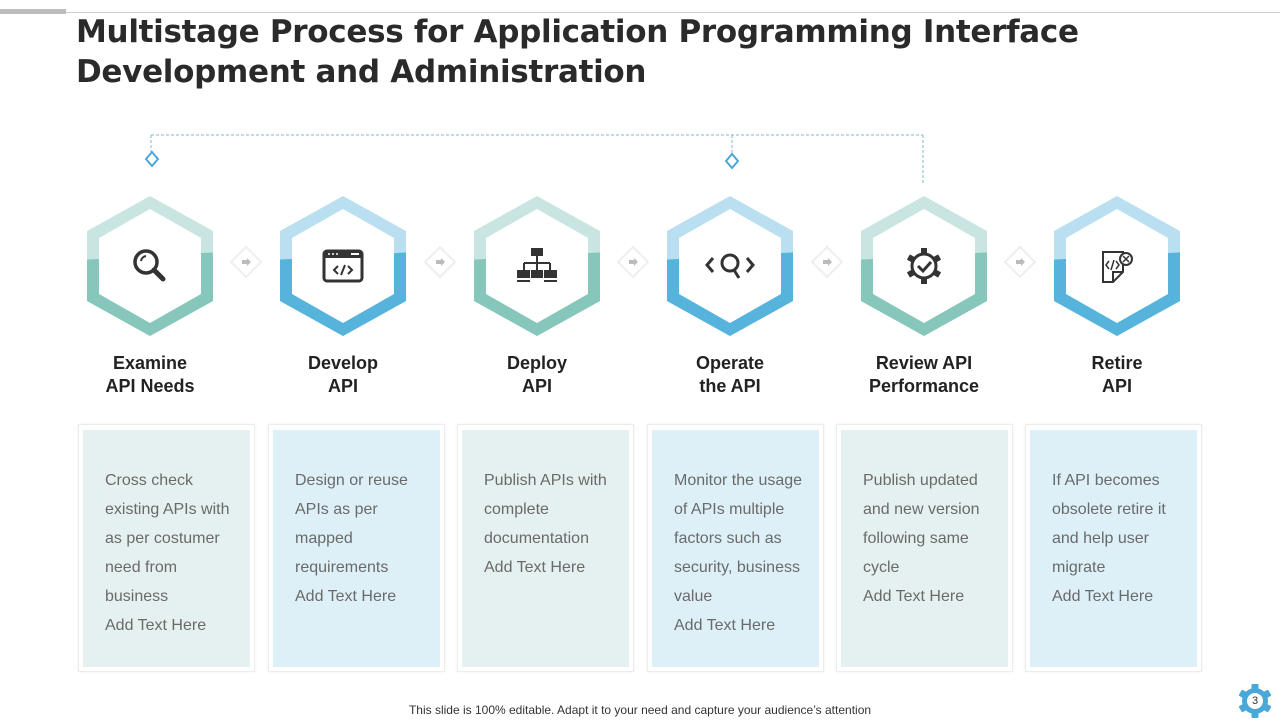  What do you see at coordinates (442, 160) in the screenshot?
I see `diamond-marker-icon` at bounding box center [442, 160].